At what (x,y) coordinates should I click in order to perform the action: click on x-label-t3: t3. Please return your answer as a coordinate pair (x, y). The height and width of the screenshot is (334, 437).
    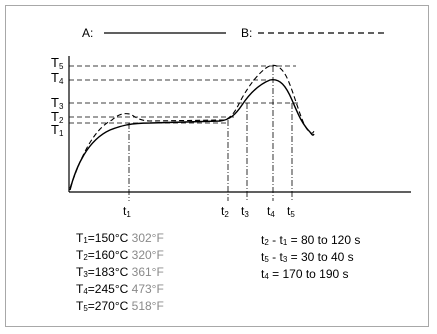
    Looking at the image, I should click on (245, 211).